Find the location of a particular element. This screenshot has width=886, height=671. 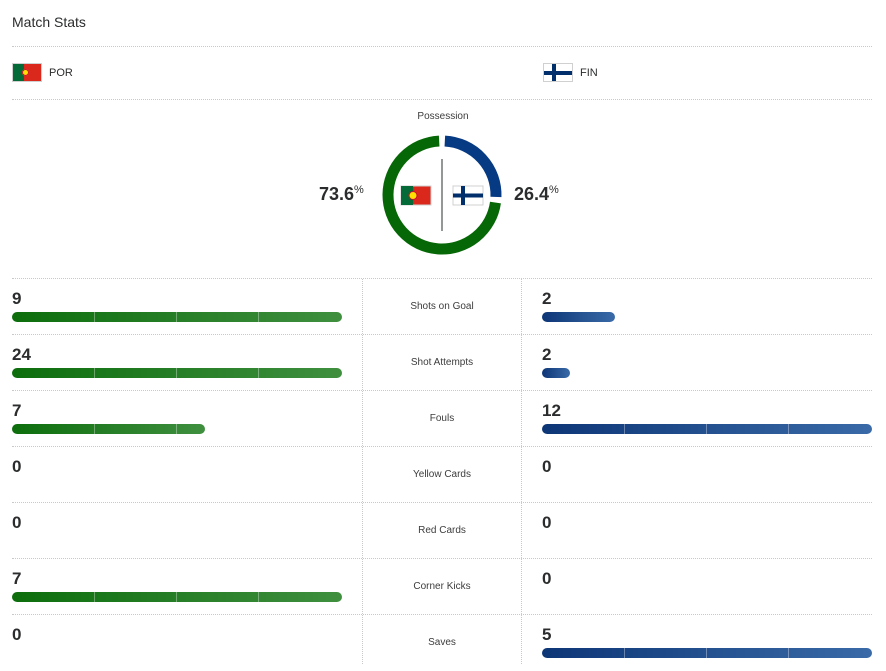

stat-label: Red Cards is located at coordinates (442, 530).